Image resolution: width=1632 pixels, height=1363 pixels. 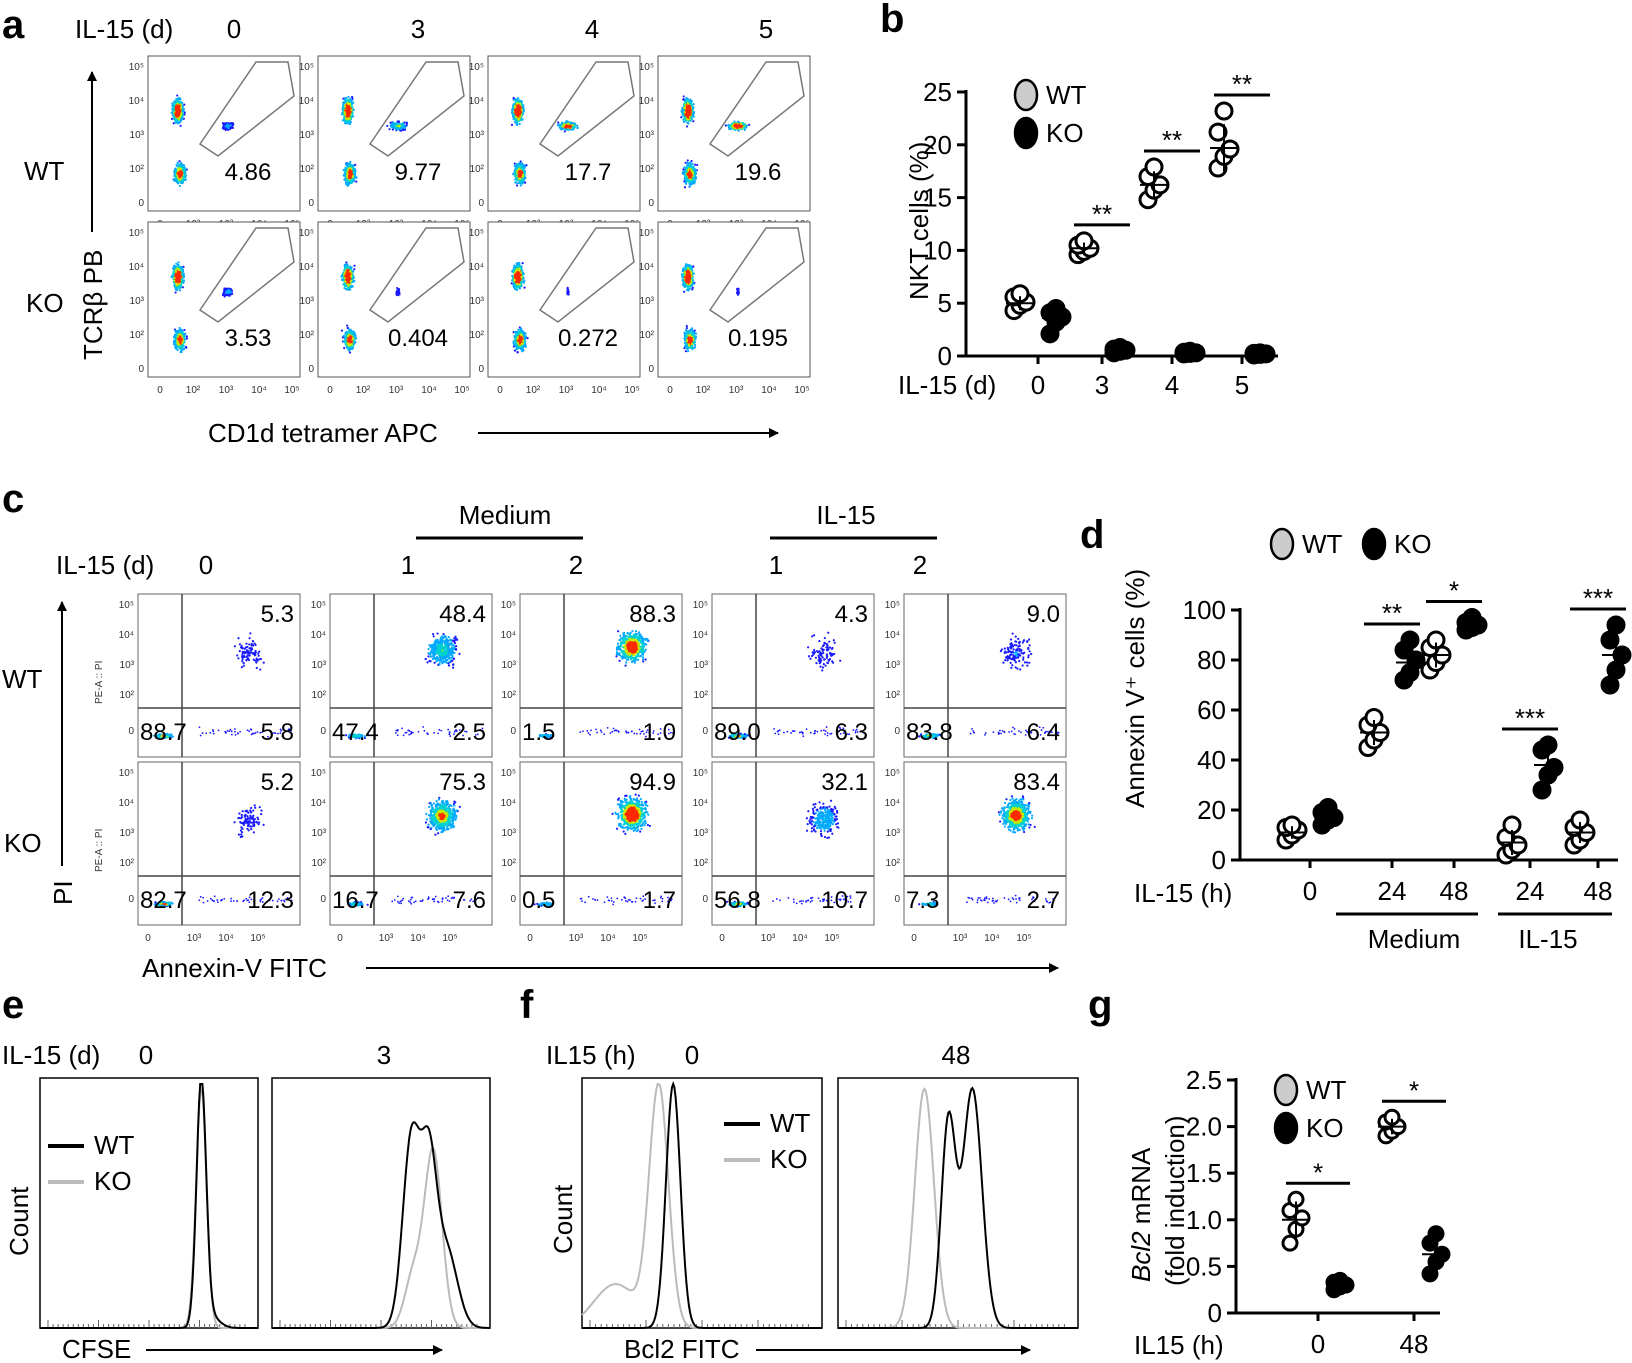 What do you see at coordinates (481, 203) in the screenshot?
I see `flow-y-tick: 0` at bounding box center [481, 203].